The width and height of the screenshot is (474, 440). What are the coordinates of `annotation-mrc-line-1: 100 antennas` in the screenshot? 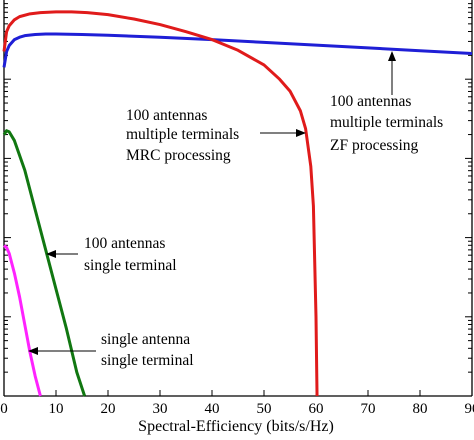 It's located at (166, 115).